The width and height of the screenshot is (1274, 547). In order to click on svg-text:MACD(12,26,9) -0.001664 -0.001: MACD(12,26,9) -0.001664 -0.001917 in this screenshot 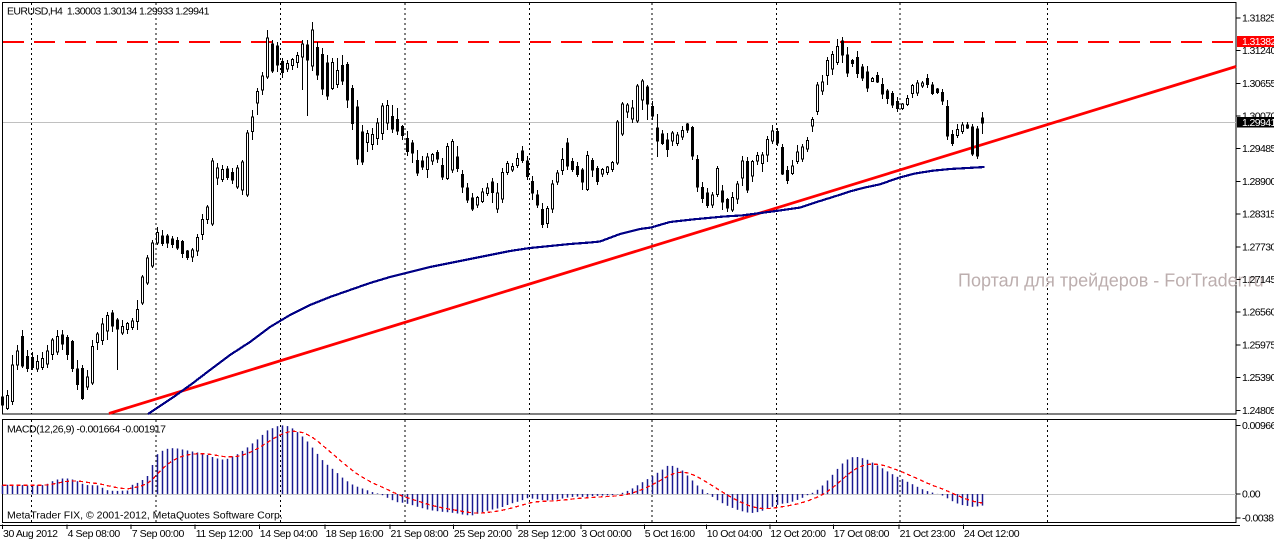, I will do `click(86, 430)`.